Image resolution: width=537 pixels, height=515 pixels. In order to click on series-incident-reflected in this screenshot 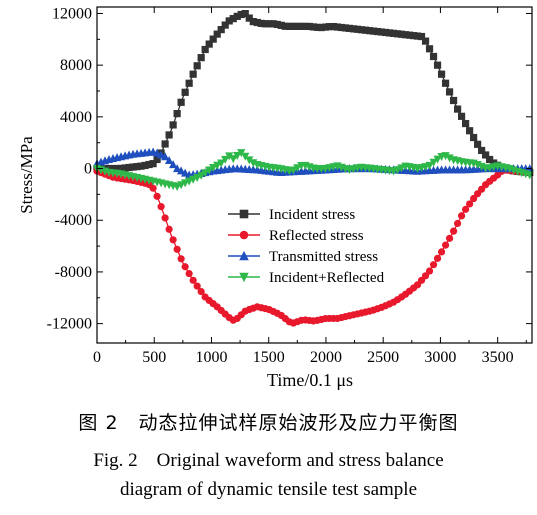, I will do `click(313, 170)`.